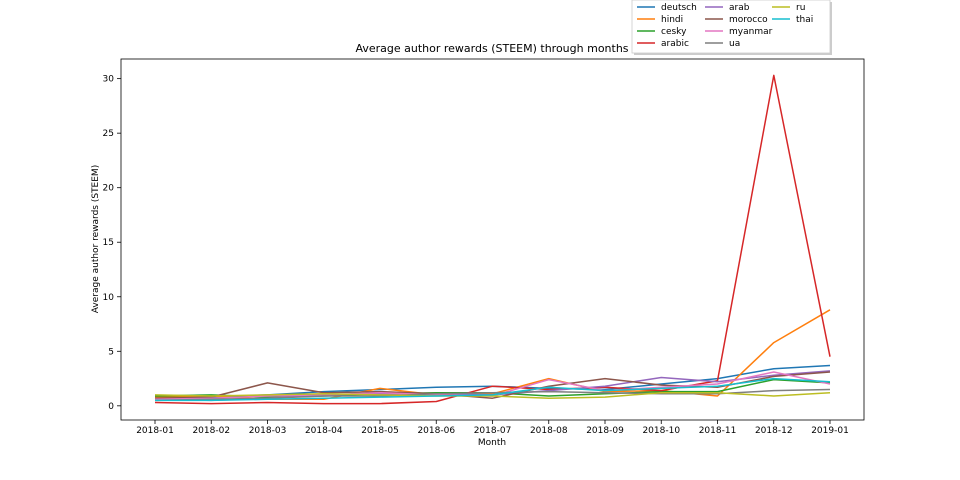 The width and height of the screenshot is (960, 480). Describe the element at coordinates (675, 44) in the screenshot. I see `legend-label-arabic: arabic` at that location.